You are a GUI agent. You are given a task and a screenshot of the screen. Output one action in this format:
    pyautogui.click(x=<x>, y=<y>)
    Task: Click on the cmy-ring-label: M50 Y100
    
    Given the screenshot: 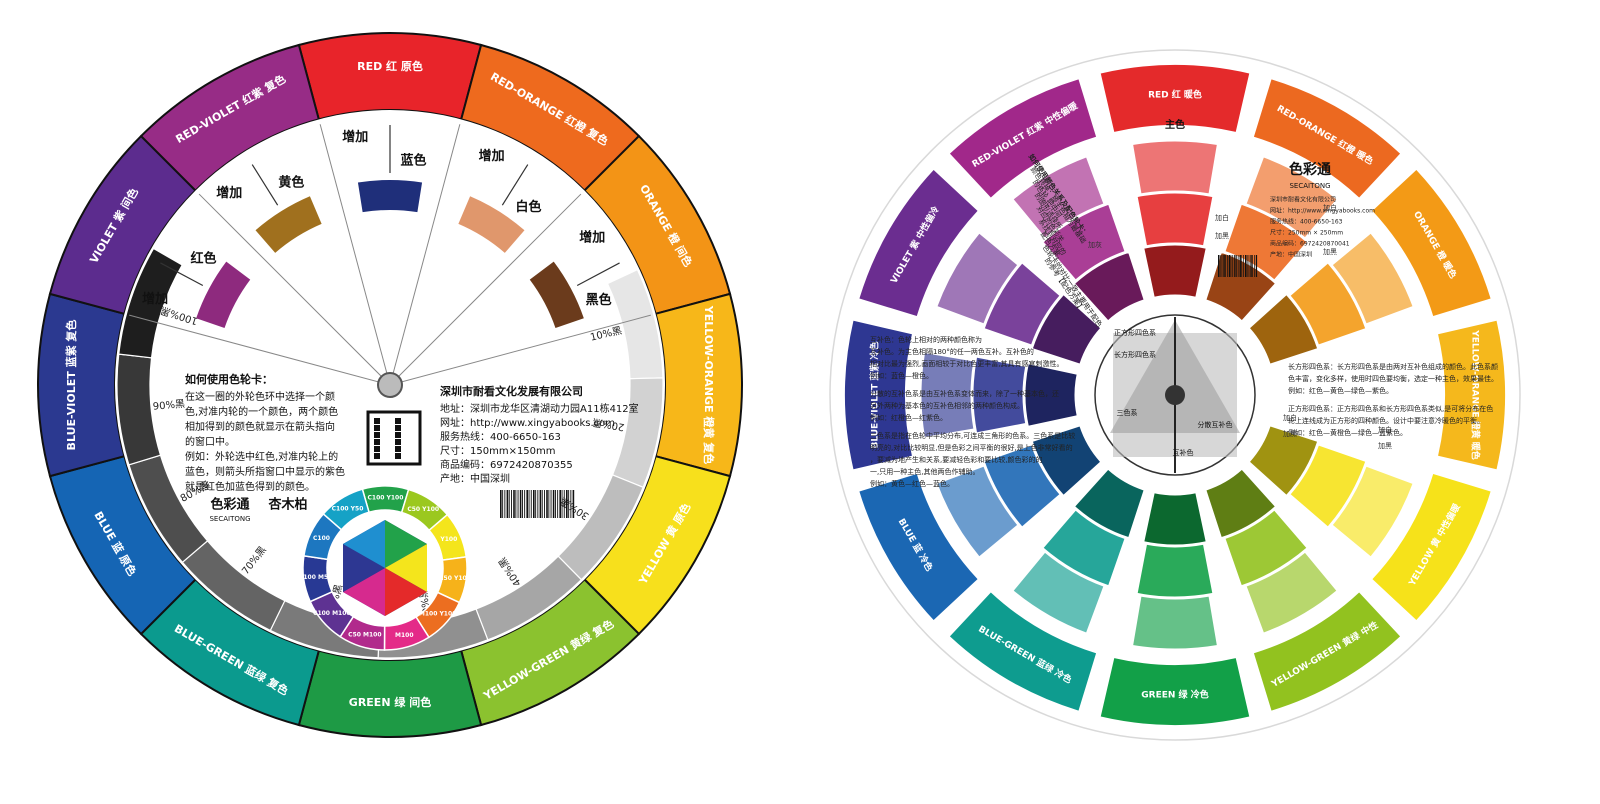 What is the action you would take?
    pyautogui.click(x=454, y=578)
    